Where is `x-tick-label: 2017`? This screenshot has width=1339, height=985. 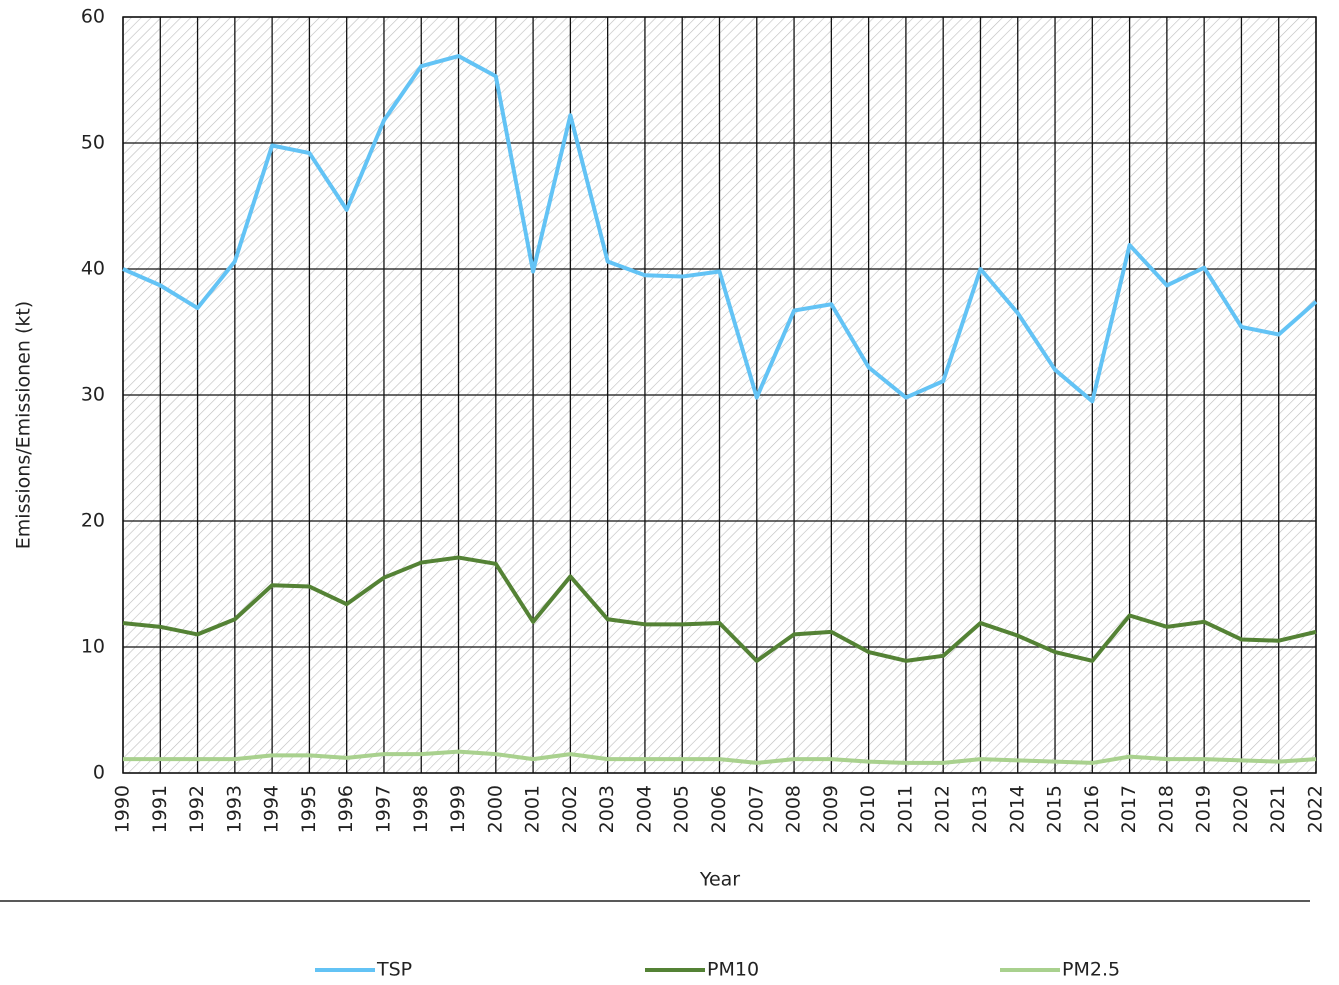
x-tick-label: 2017 is located at coordinates (1129, 809).